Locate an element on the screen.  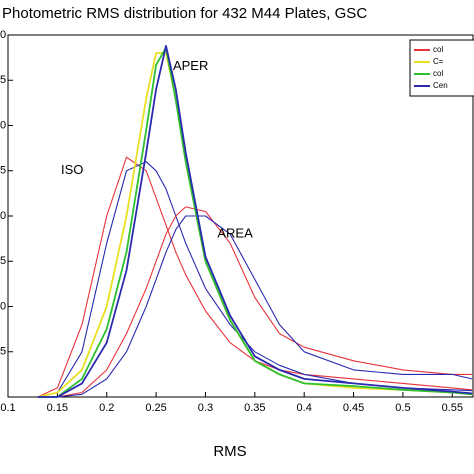
x-axis-label: RMS is located at coordinates (229, 451).